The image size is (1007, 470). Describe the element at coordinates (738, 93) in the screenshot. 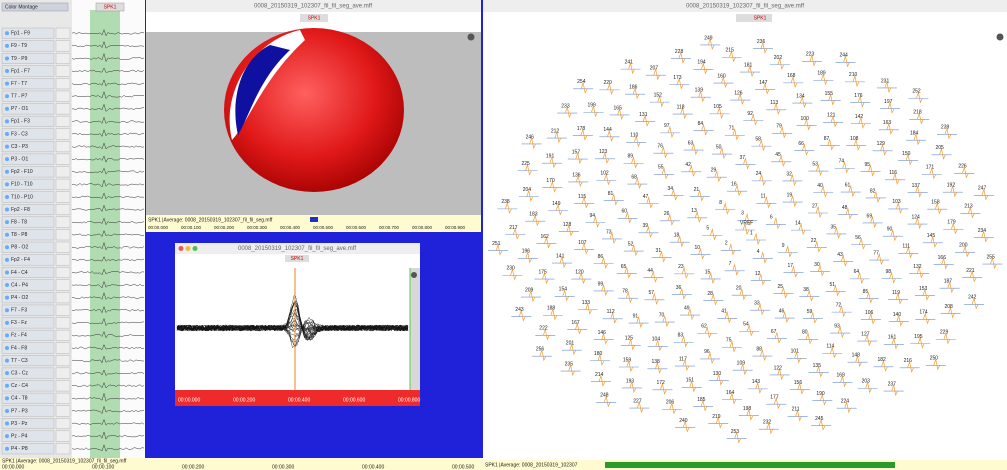

I see `electrode-label: 126` at that location.